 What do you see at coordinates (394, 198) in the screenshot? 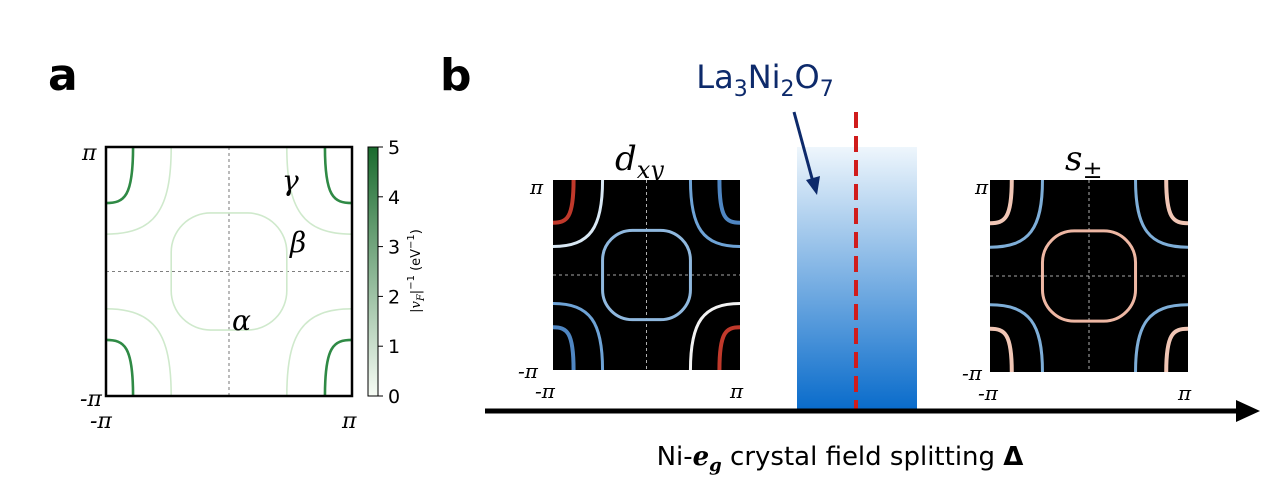
I see `colorbar-tick-label: 4` at bounding box center [394, 198].